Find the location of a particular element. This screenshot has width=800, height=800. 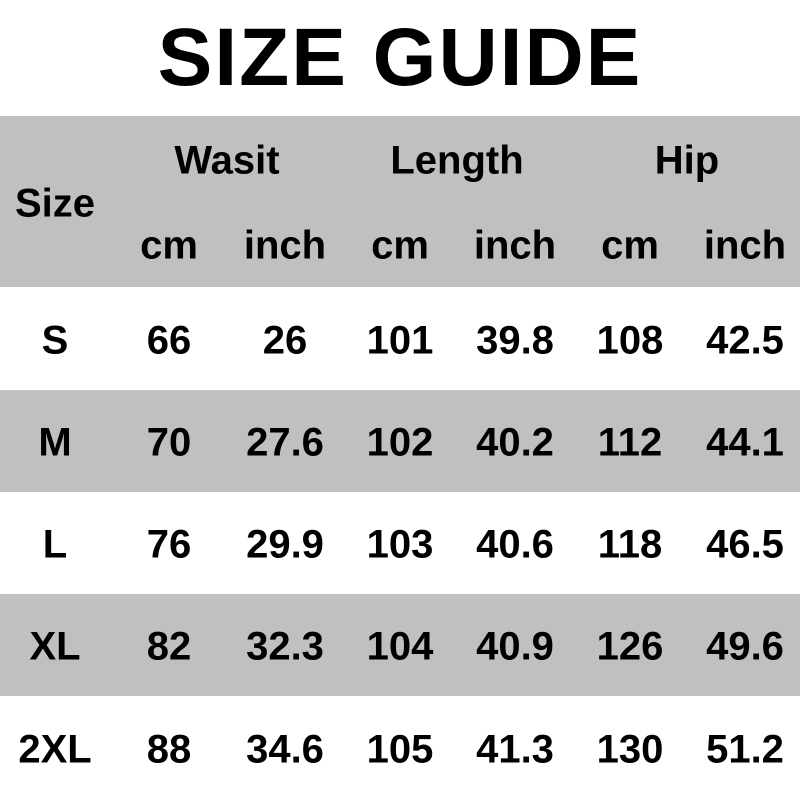

value-cell: 70 is located at coordinates (169, 442).